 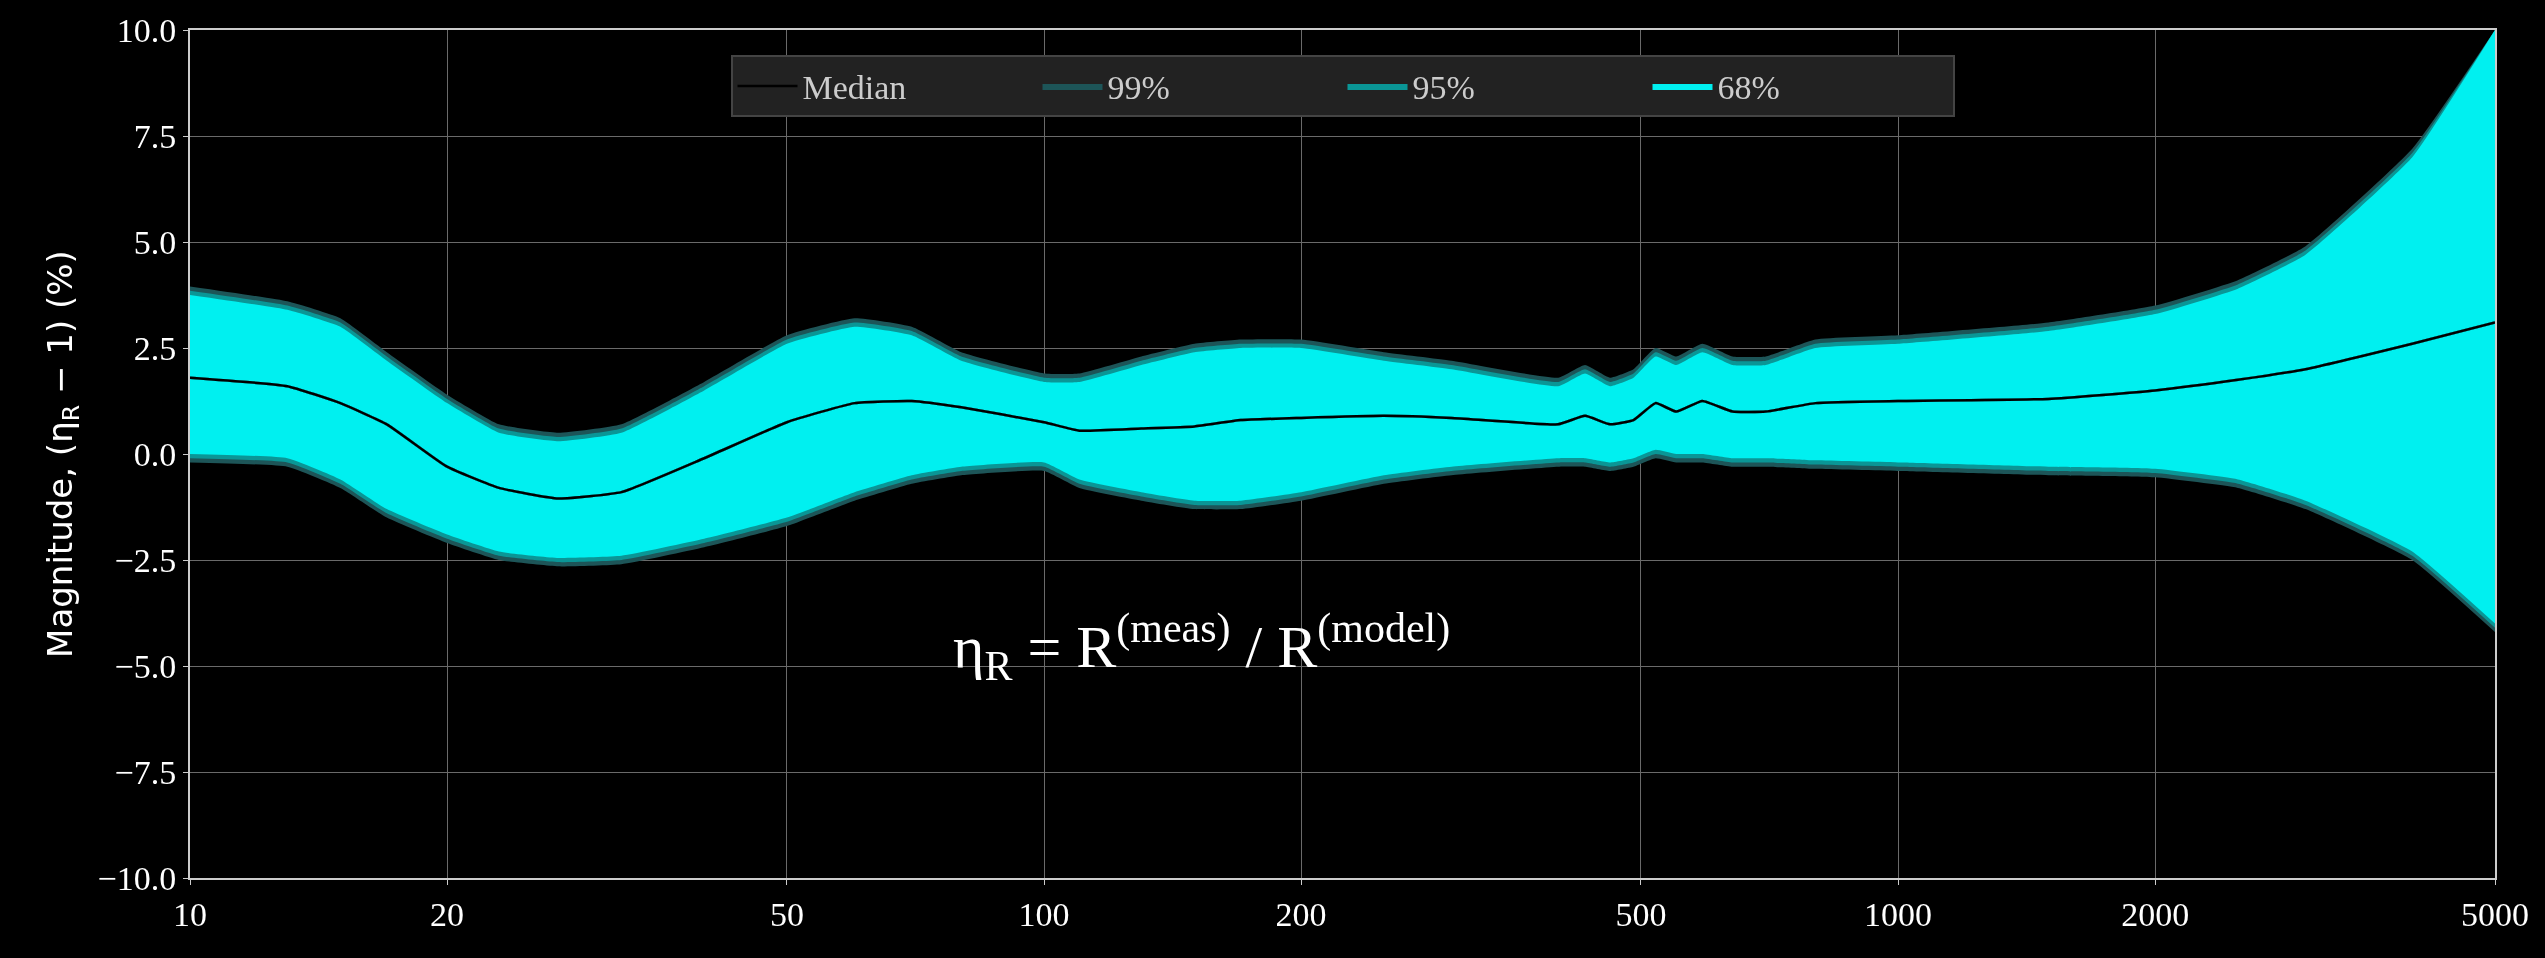 I want to click on y-tick-label: −2.5, so click(x=145, y=560).